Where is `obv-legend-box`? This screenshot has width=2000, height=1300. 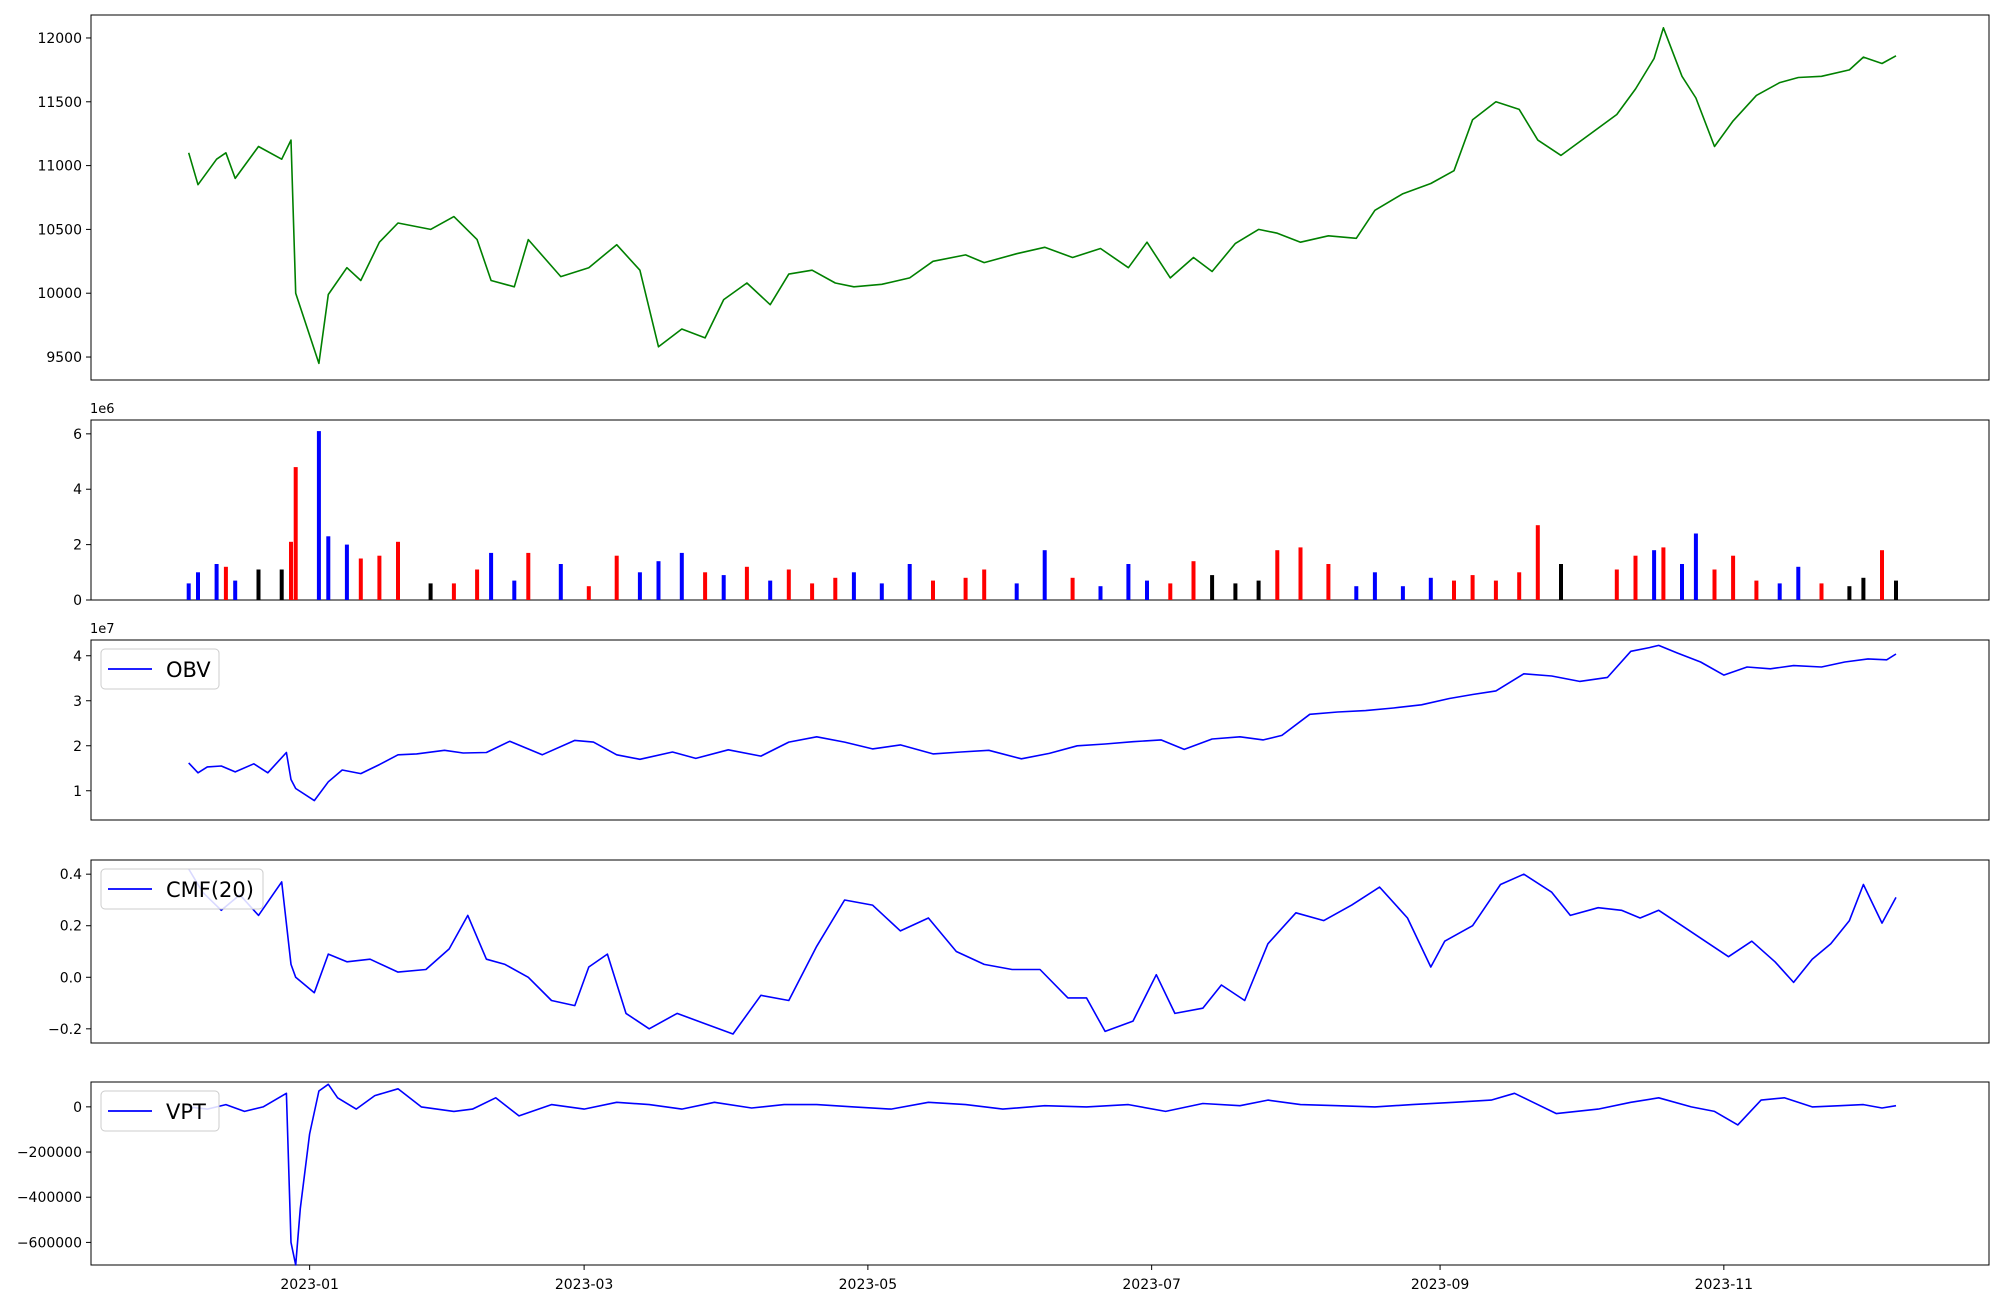 obv-legend-box is located at coordinates (160, 669).